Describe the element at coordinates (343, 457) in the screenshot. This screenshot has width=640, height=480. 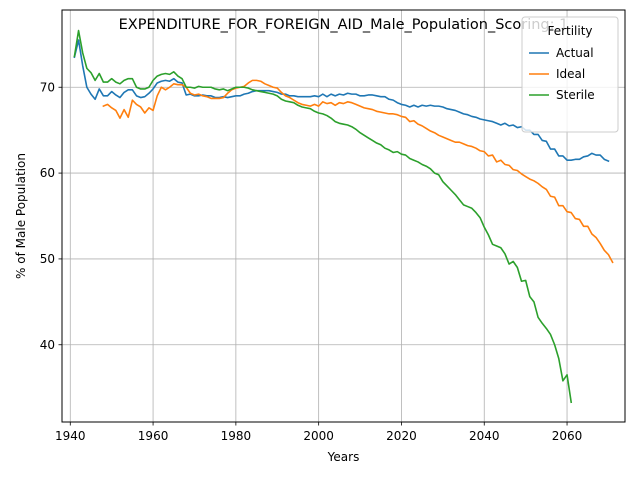
I see `x-axis-label: Years` at that location.